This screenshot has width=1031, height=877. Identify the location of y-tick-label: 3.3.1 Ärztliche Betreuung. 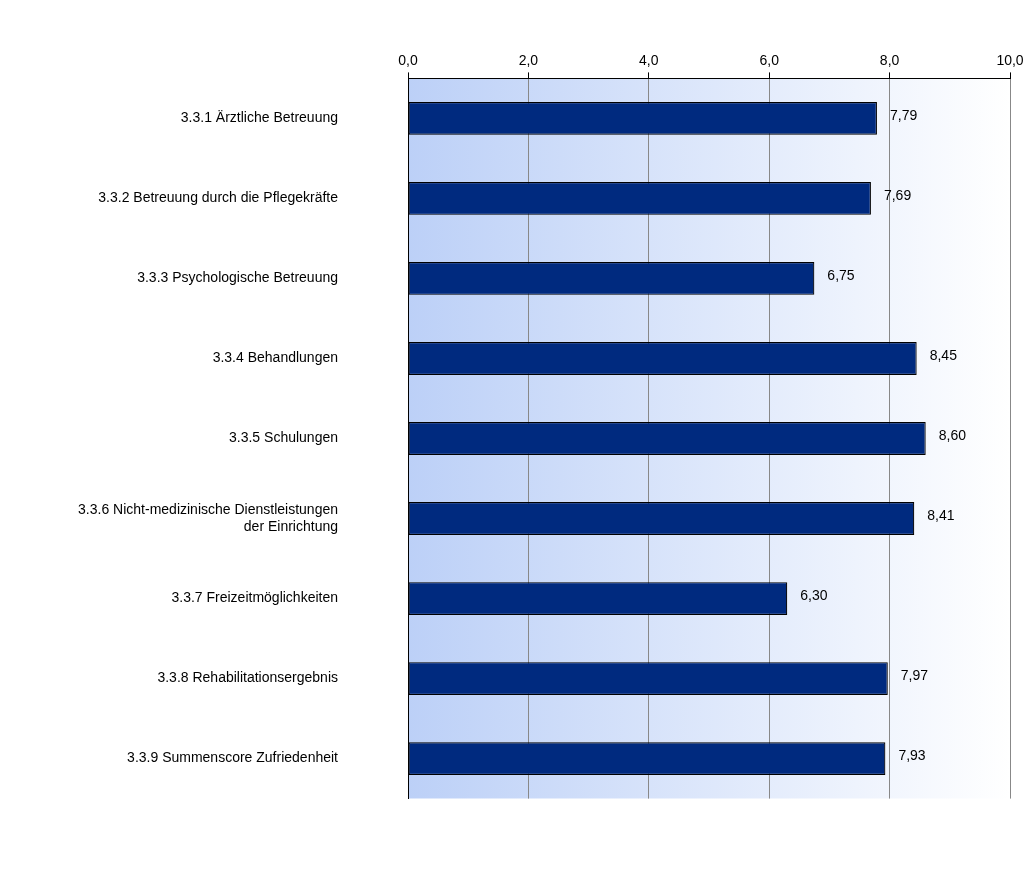
(259, 117).